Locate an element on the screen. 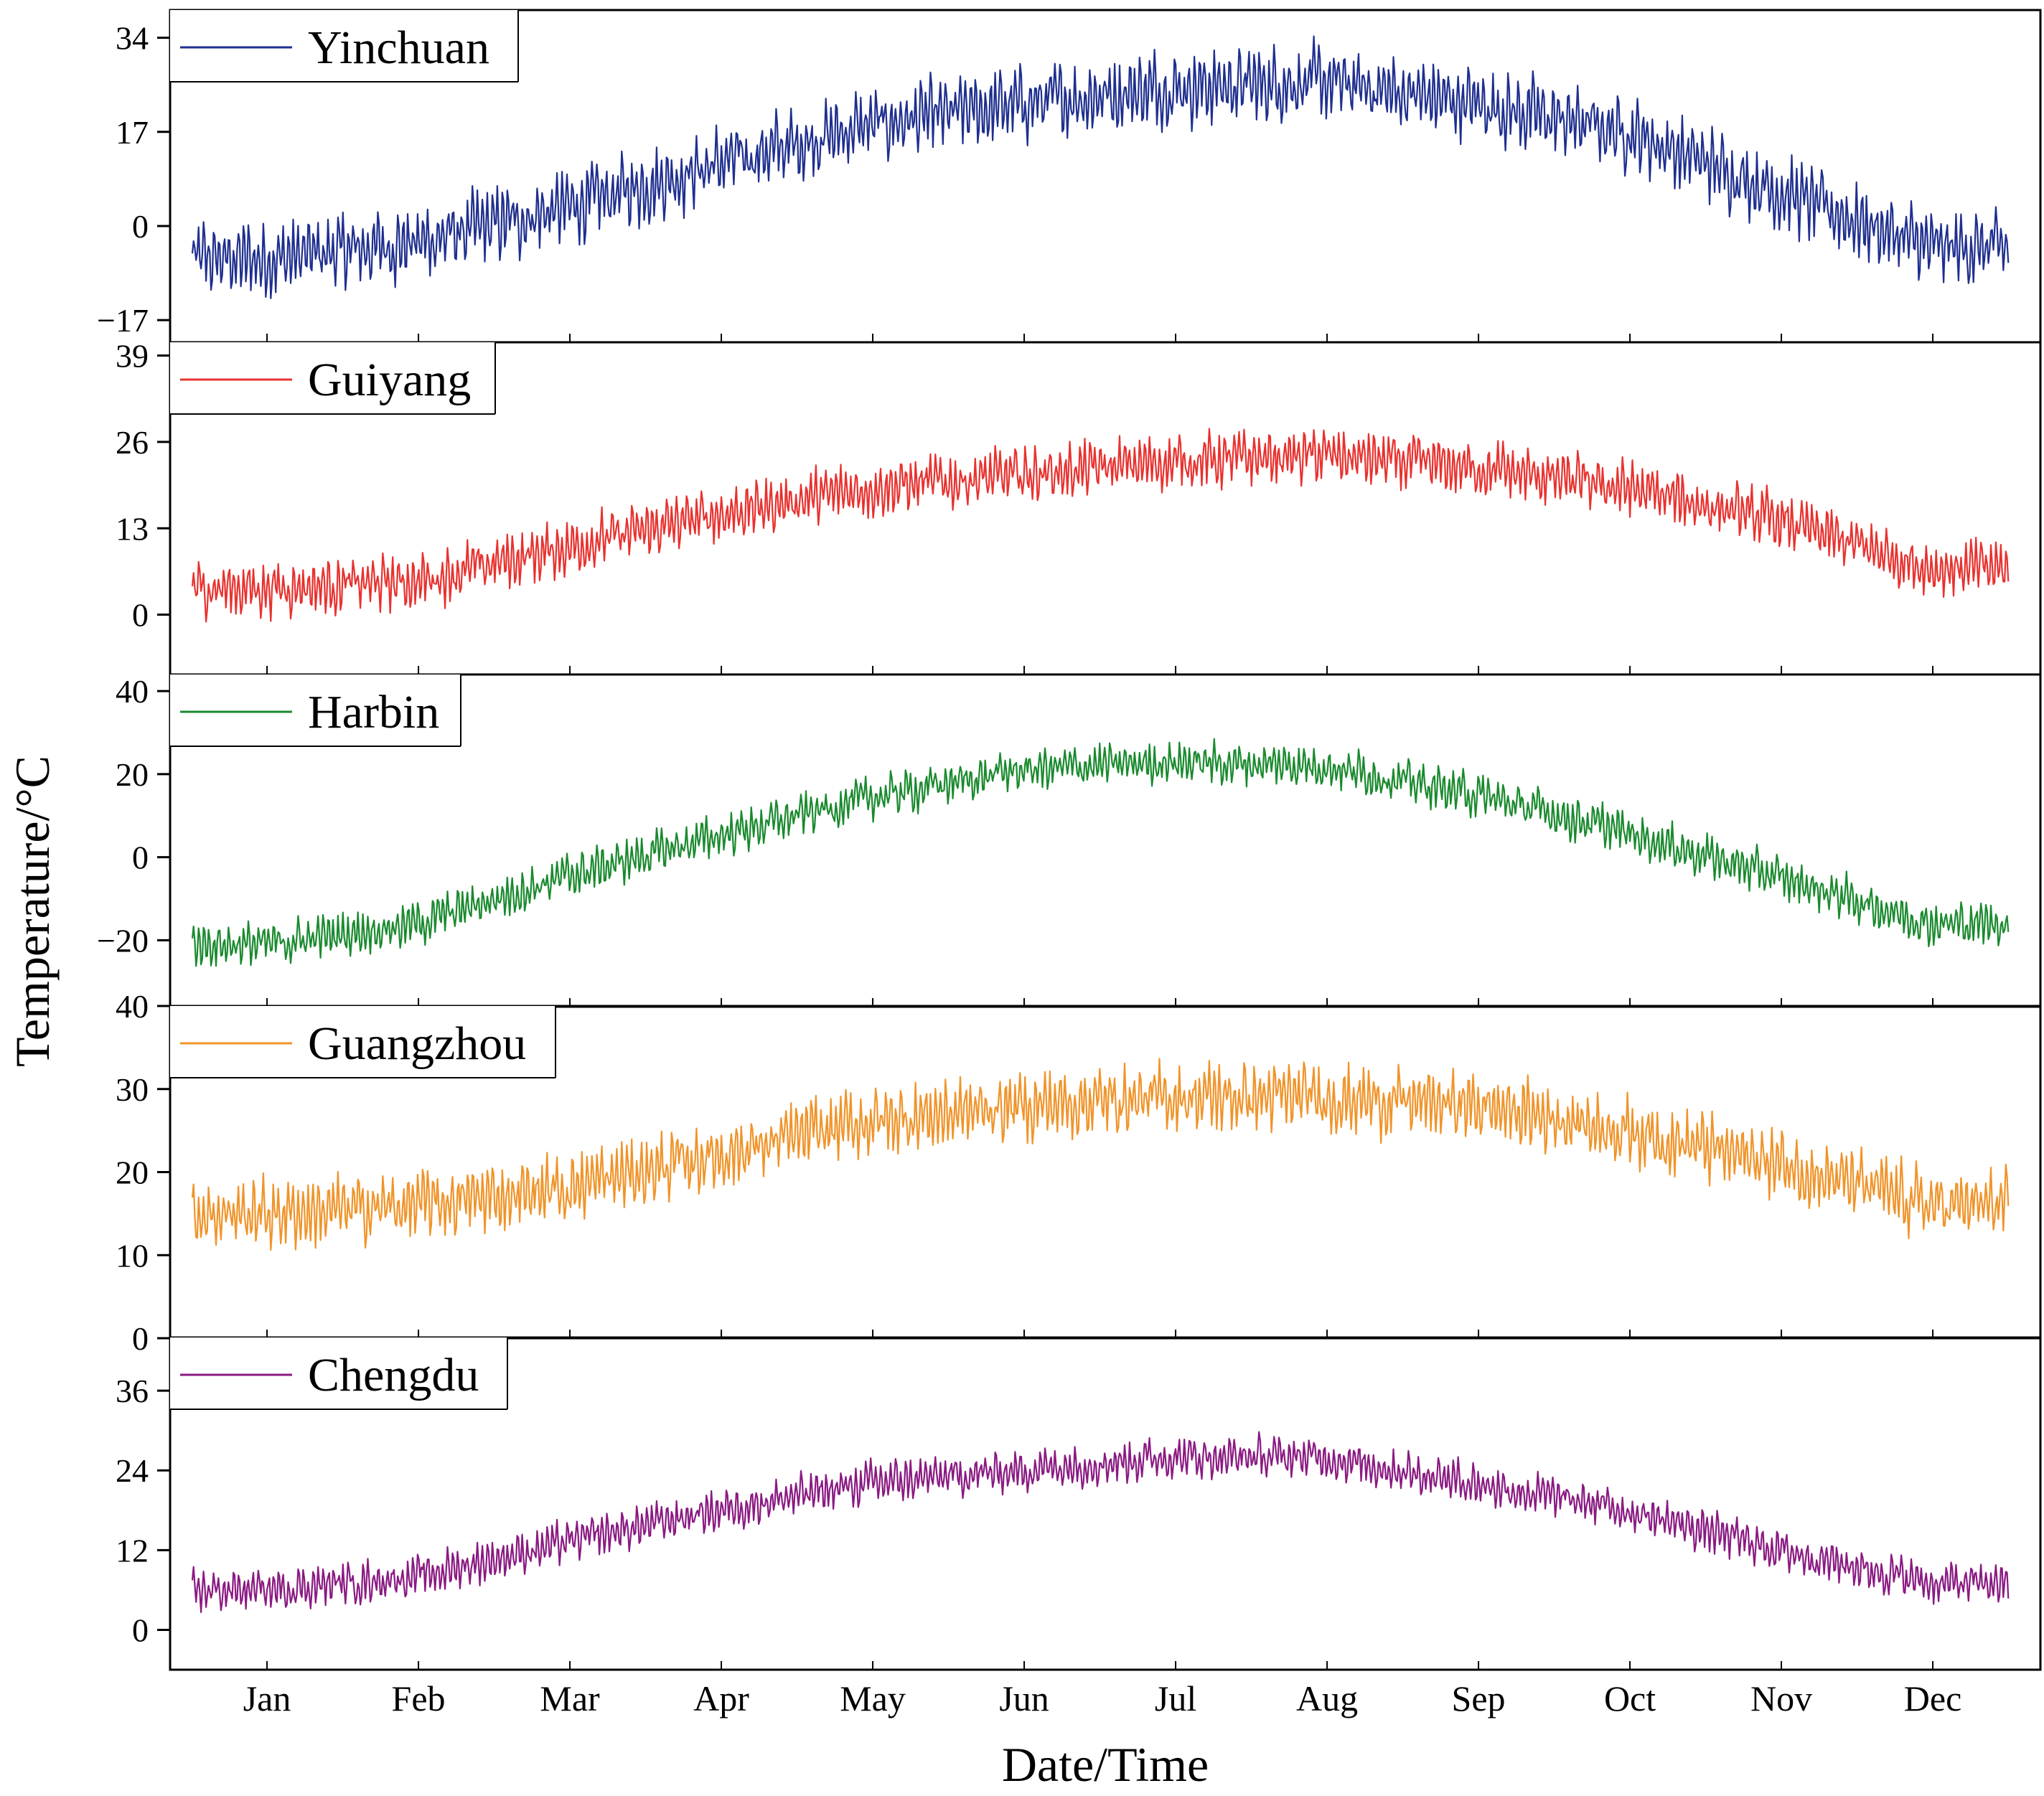  legend-label: Guangzhou is located at coordinates (417, 1043).